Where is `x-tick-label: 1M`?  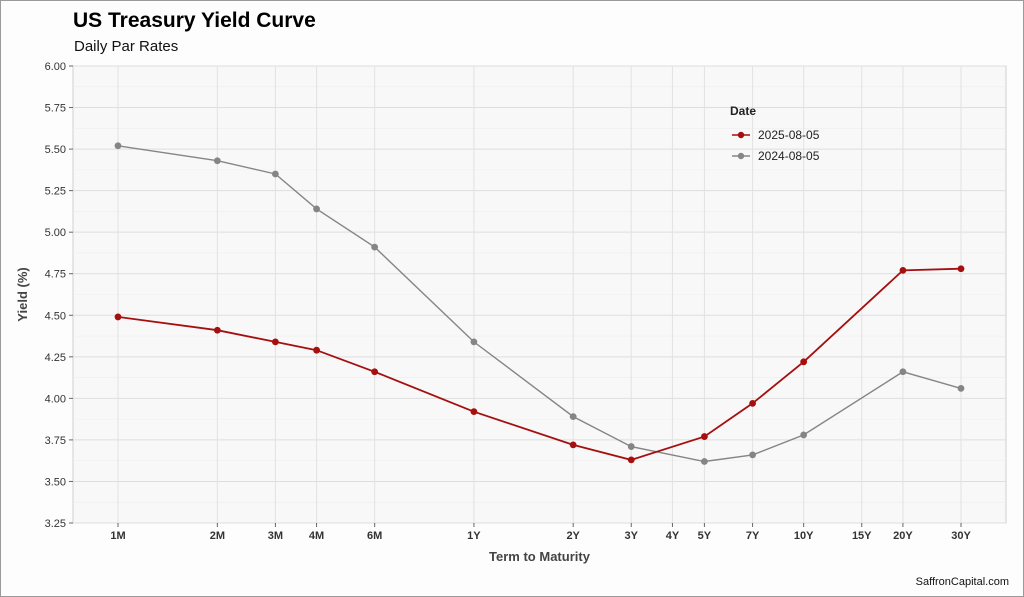 x-tick-label: 1M is located at coordinates (117, 536).